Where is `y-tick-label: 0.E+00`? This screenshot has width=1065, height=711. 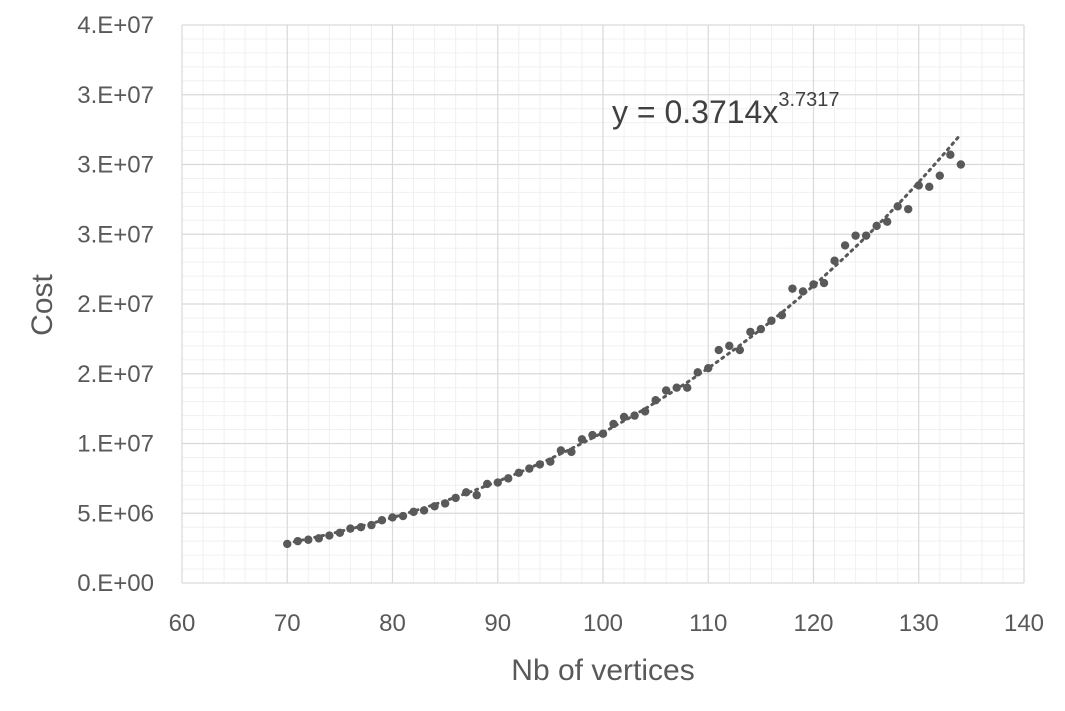
y-tick-label: 0.E+00 is located at coordinates (115, 583).